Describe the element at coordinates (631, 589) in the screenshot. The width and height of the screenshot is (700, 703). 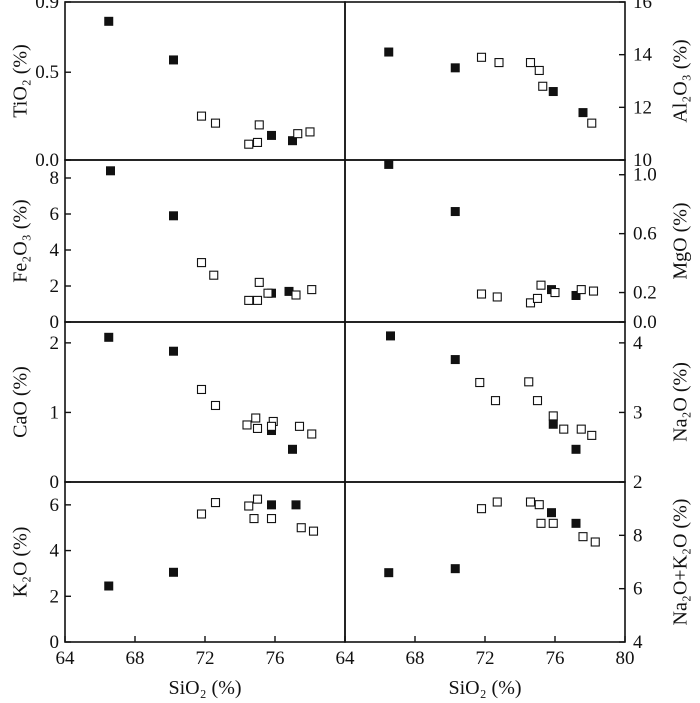
I see `y-ticks: 4 6 8` at that location.